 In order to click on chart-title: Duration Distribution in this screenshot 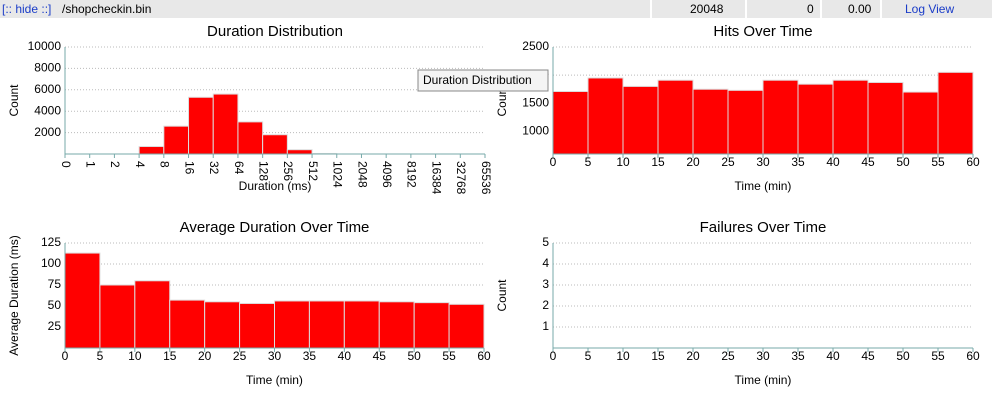, I will do `click(275, 31)`.